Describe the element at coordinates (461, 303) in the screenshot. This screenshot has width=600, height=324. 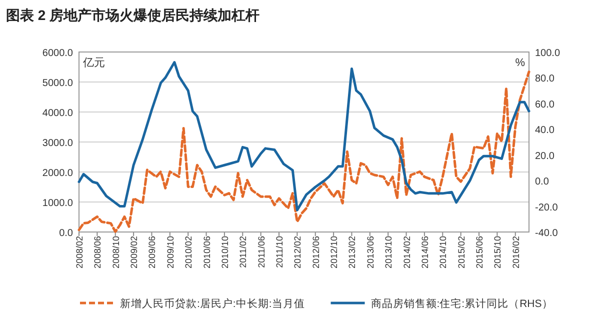
I see `legend-label: 商品房销售额:住宅:累计同比（RHS）` at that location.